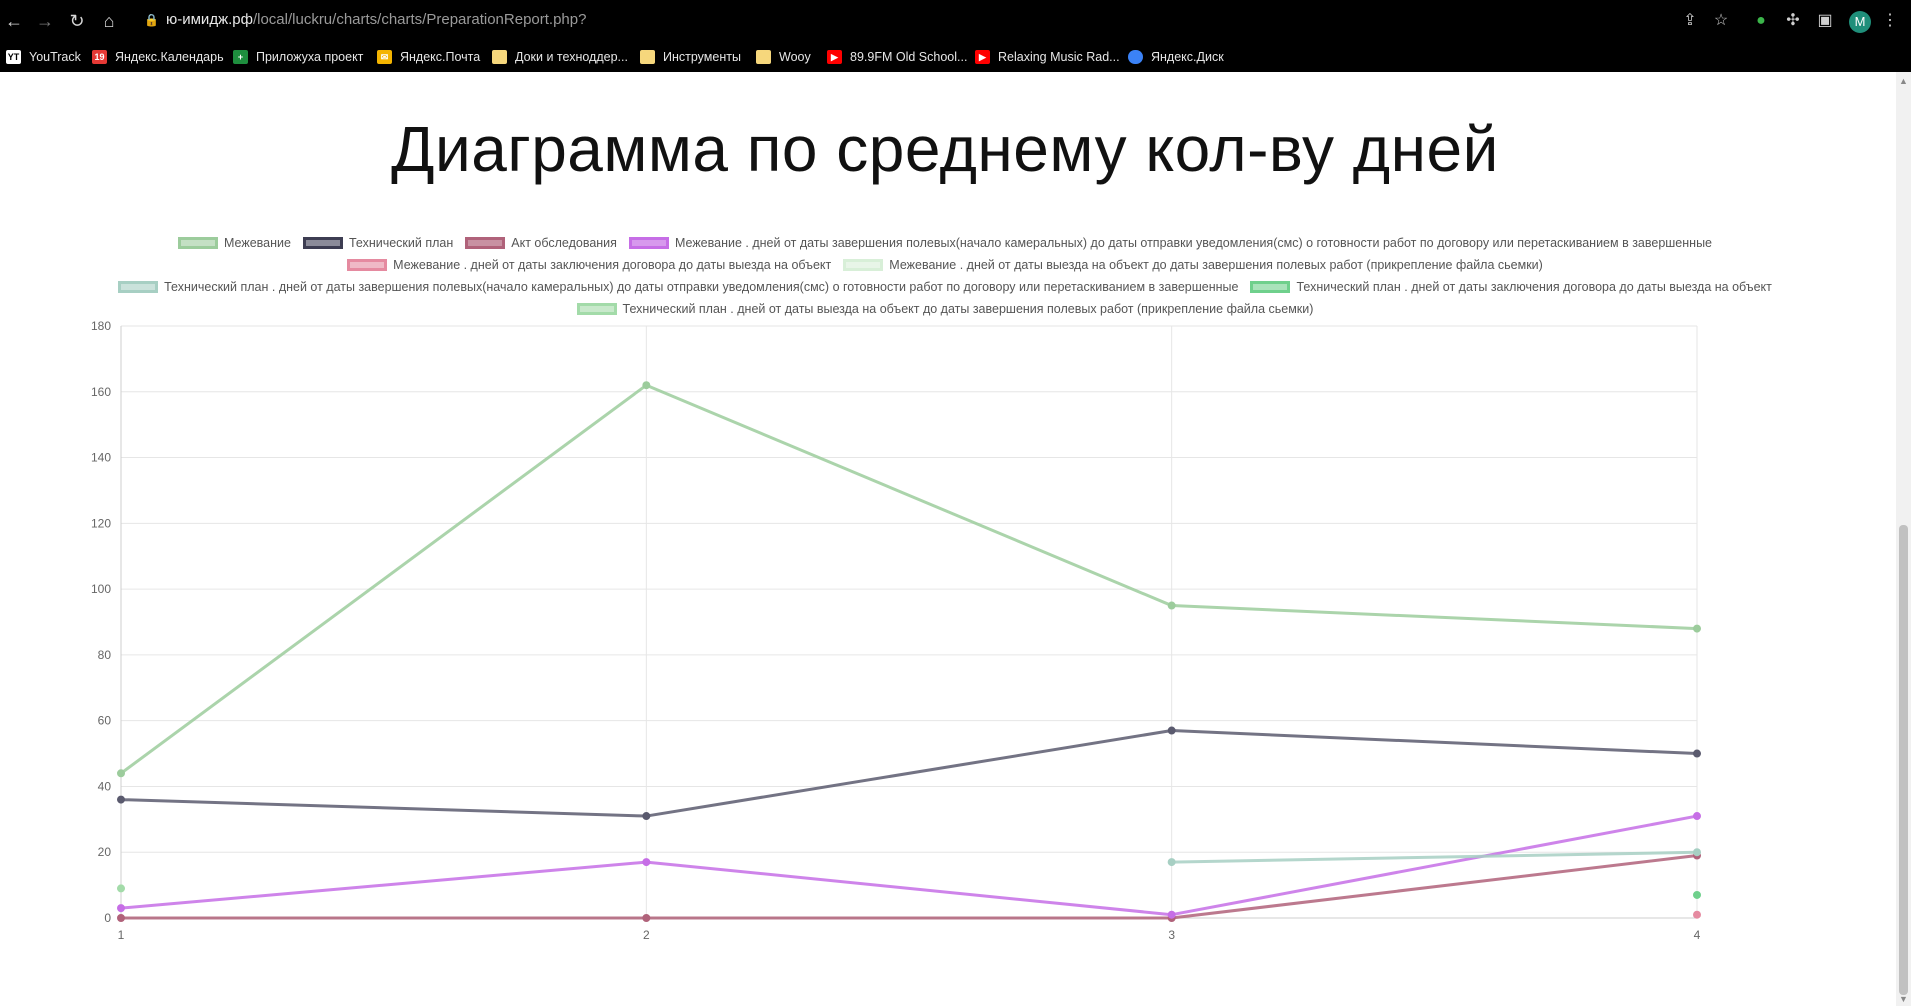  Describe the element at coordinates (109, 21) in the screenshot. I see `home-icon: ⌂` at that location.